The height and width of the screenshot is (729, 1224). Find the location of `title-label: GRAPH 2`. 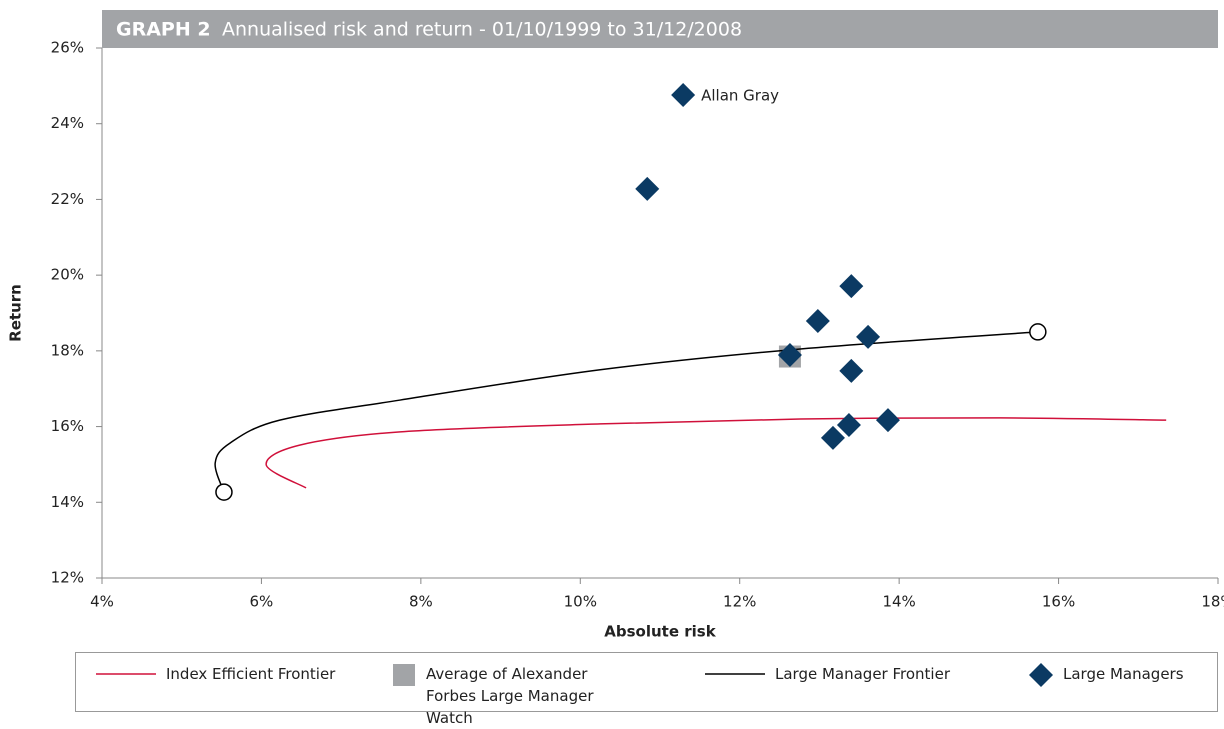

title-label: GRAPH 2 is located at coordinates (163, 30).